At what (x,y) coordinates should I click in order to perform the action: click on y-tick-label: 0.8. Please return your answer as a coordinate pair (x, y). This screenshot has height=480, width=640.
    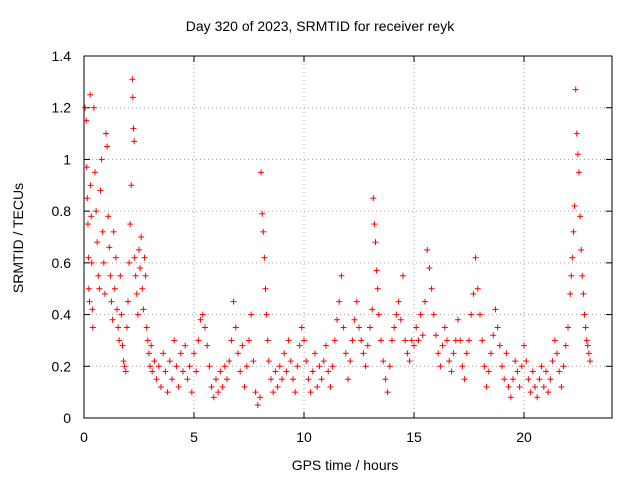
    Looking at the image, I should click on (62, 211).